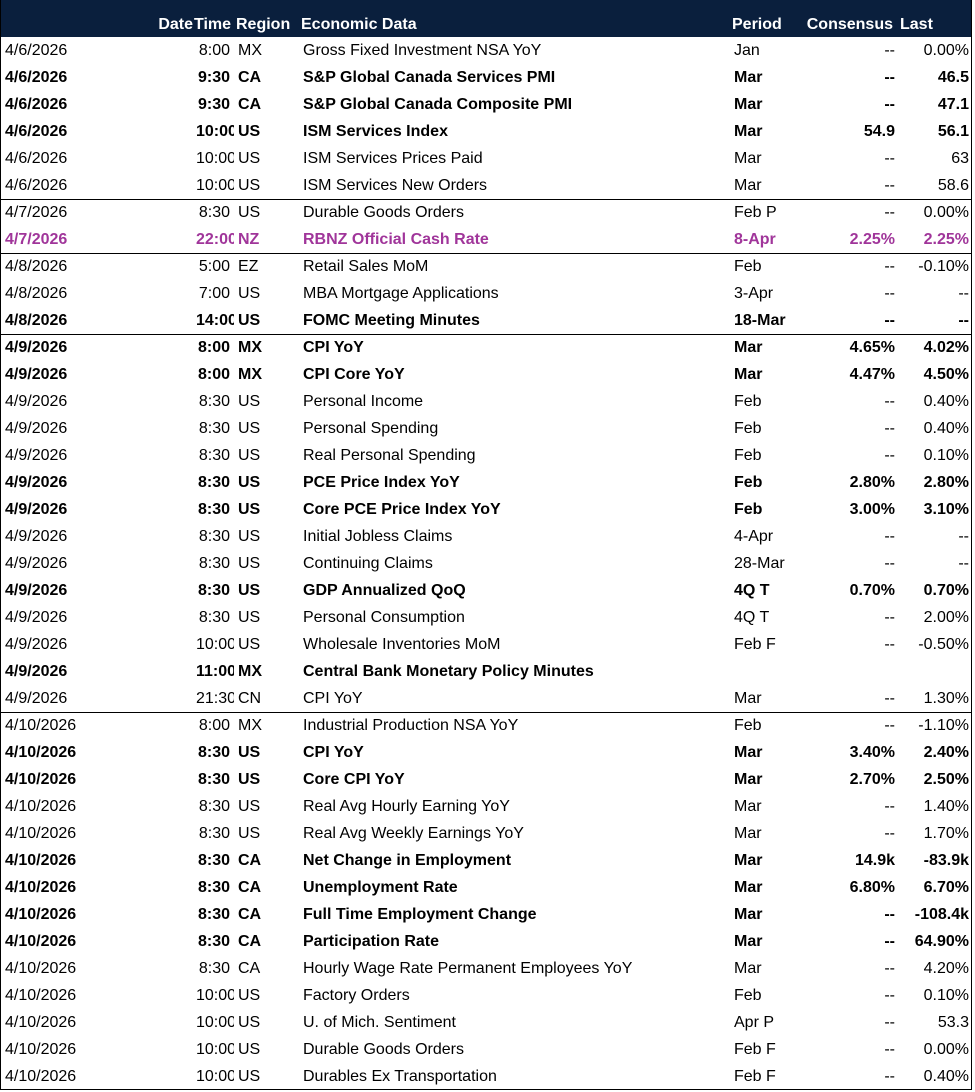  What do you see at coordinates (946, 617) in the screenshot?
I see `cell-last: 2.00%` at bounding box center [946, 617].